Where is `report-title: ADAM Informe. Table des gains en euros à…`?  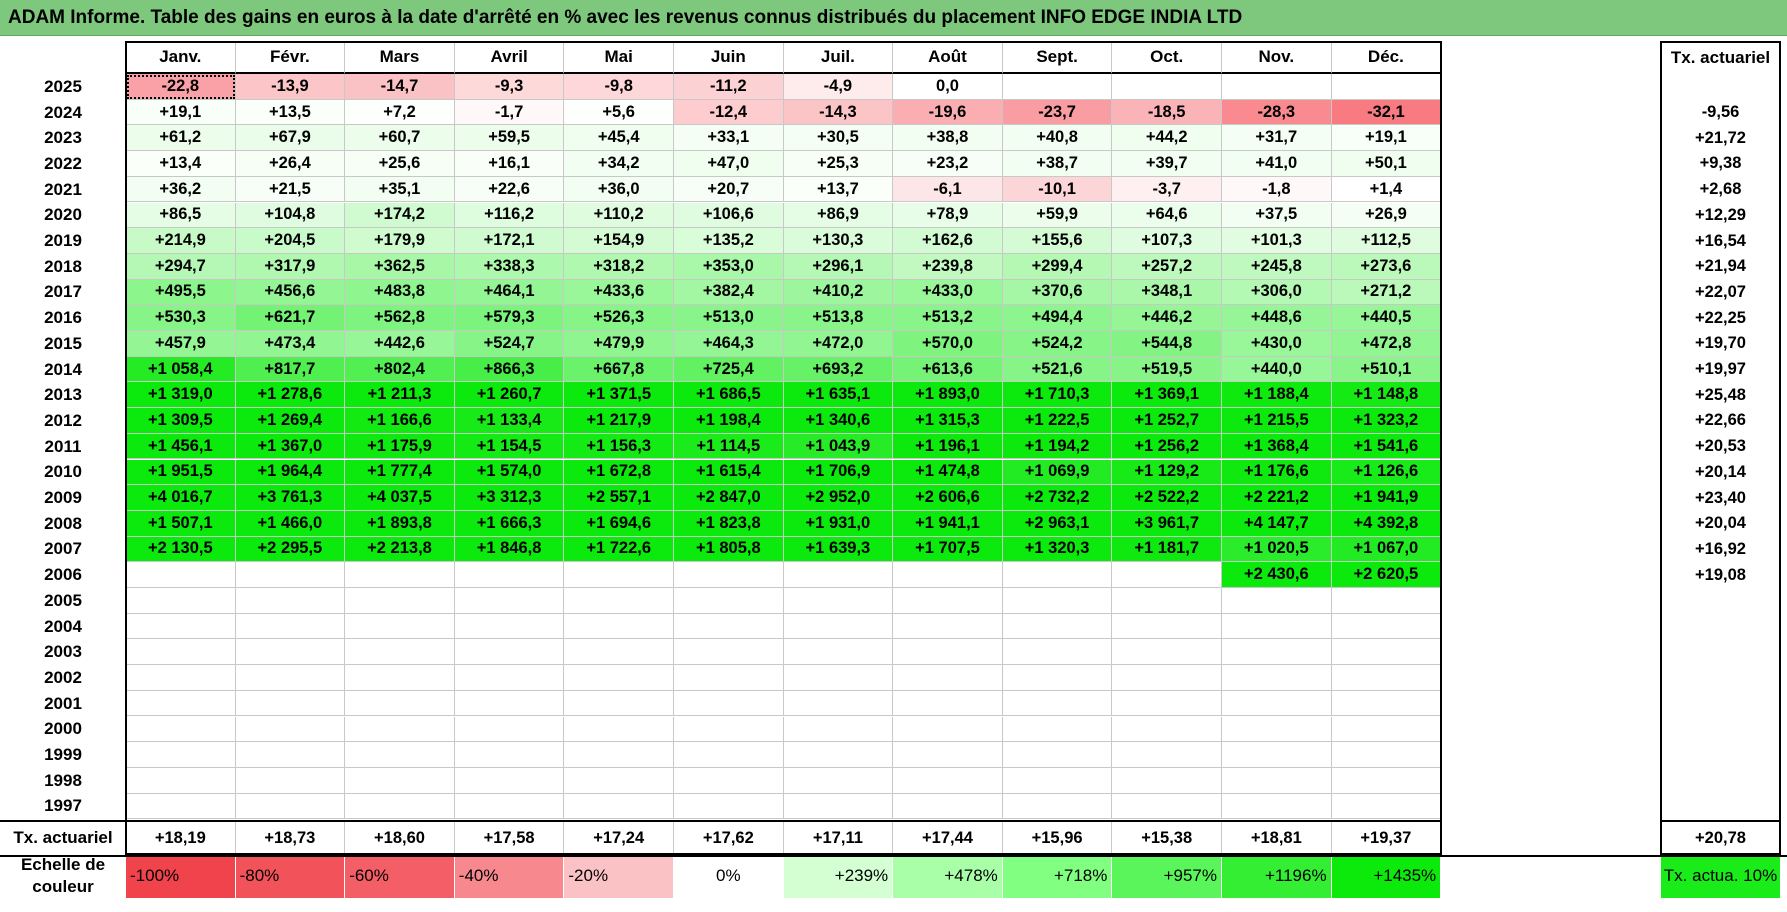 report-title: ADAM Informe. Table des gains en euros à… is located at coordinates (893, 18).